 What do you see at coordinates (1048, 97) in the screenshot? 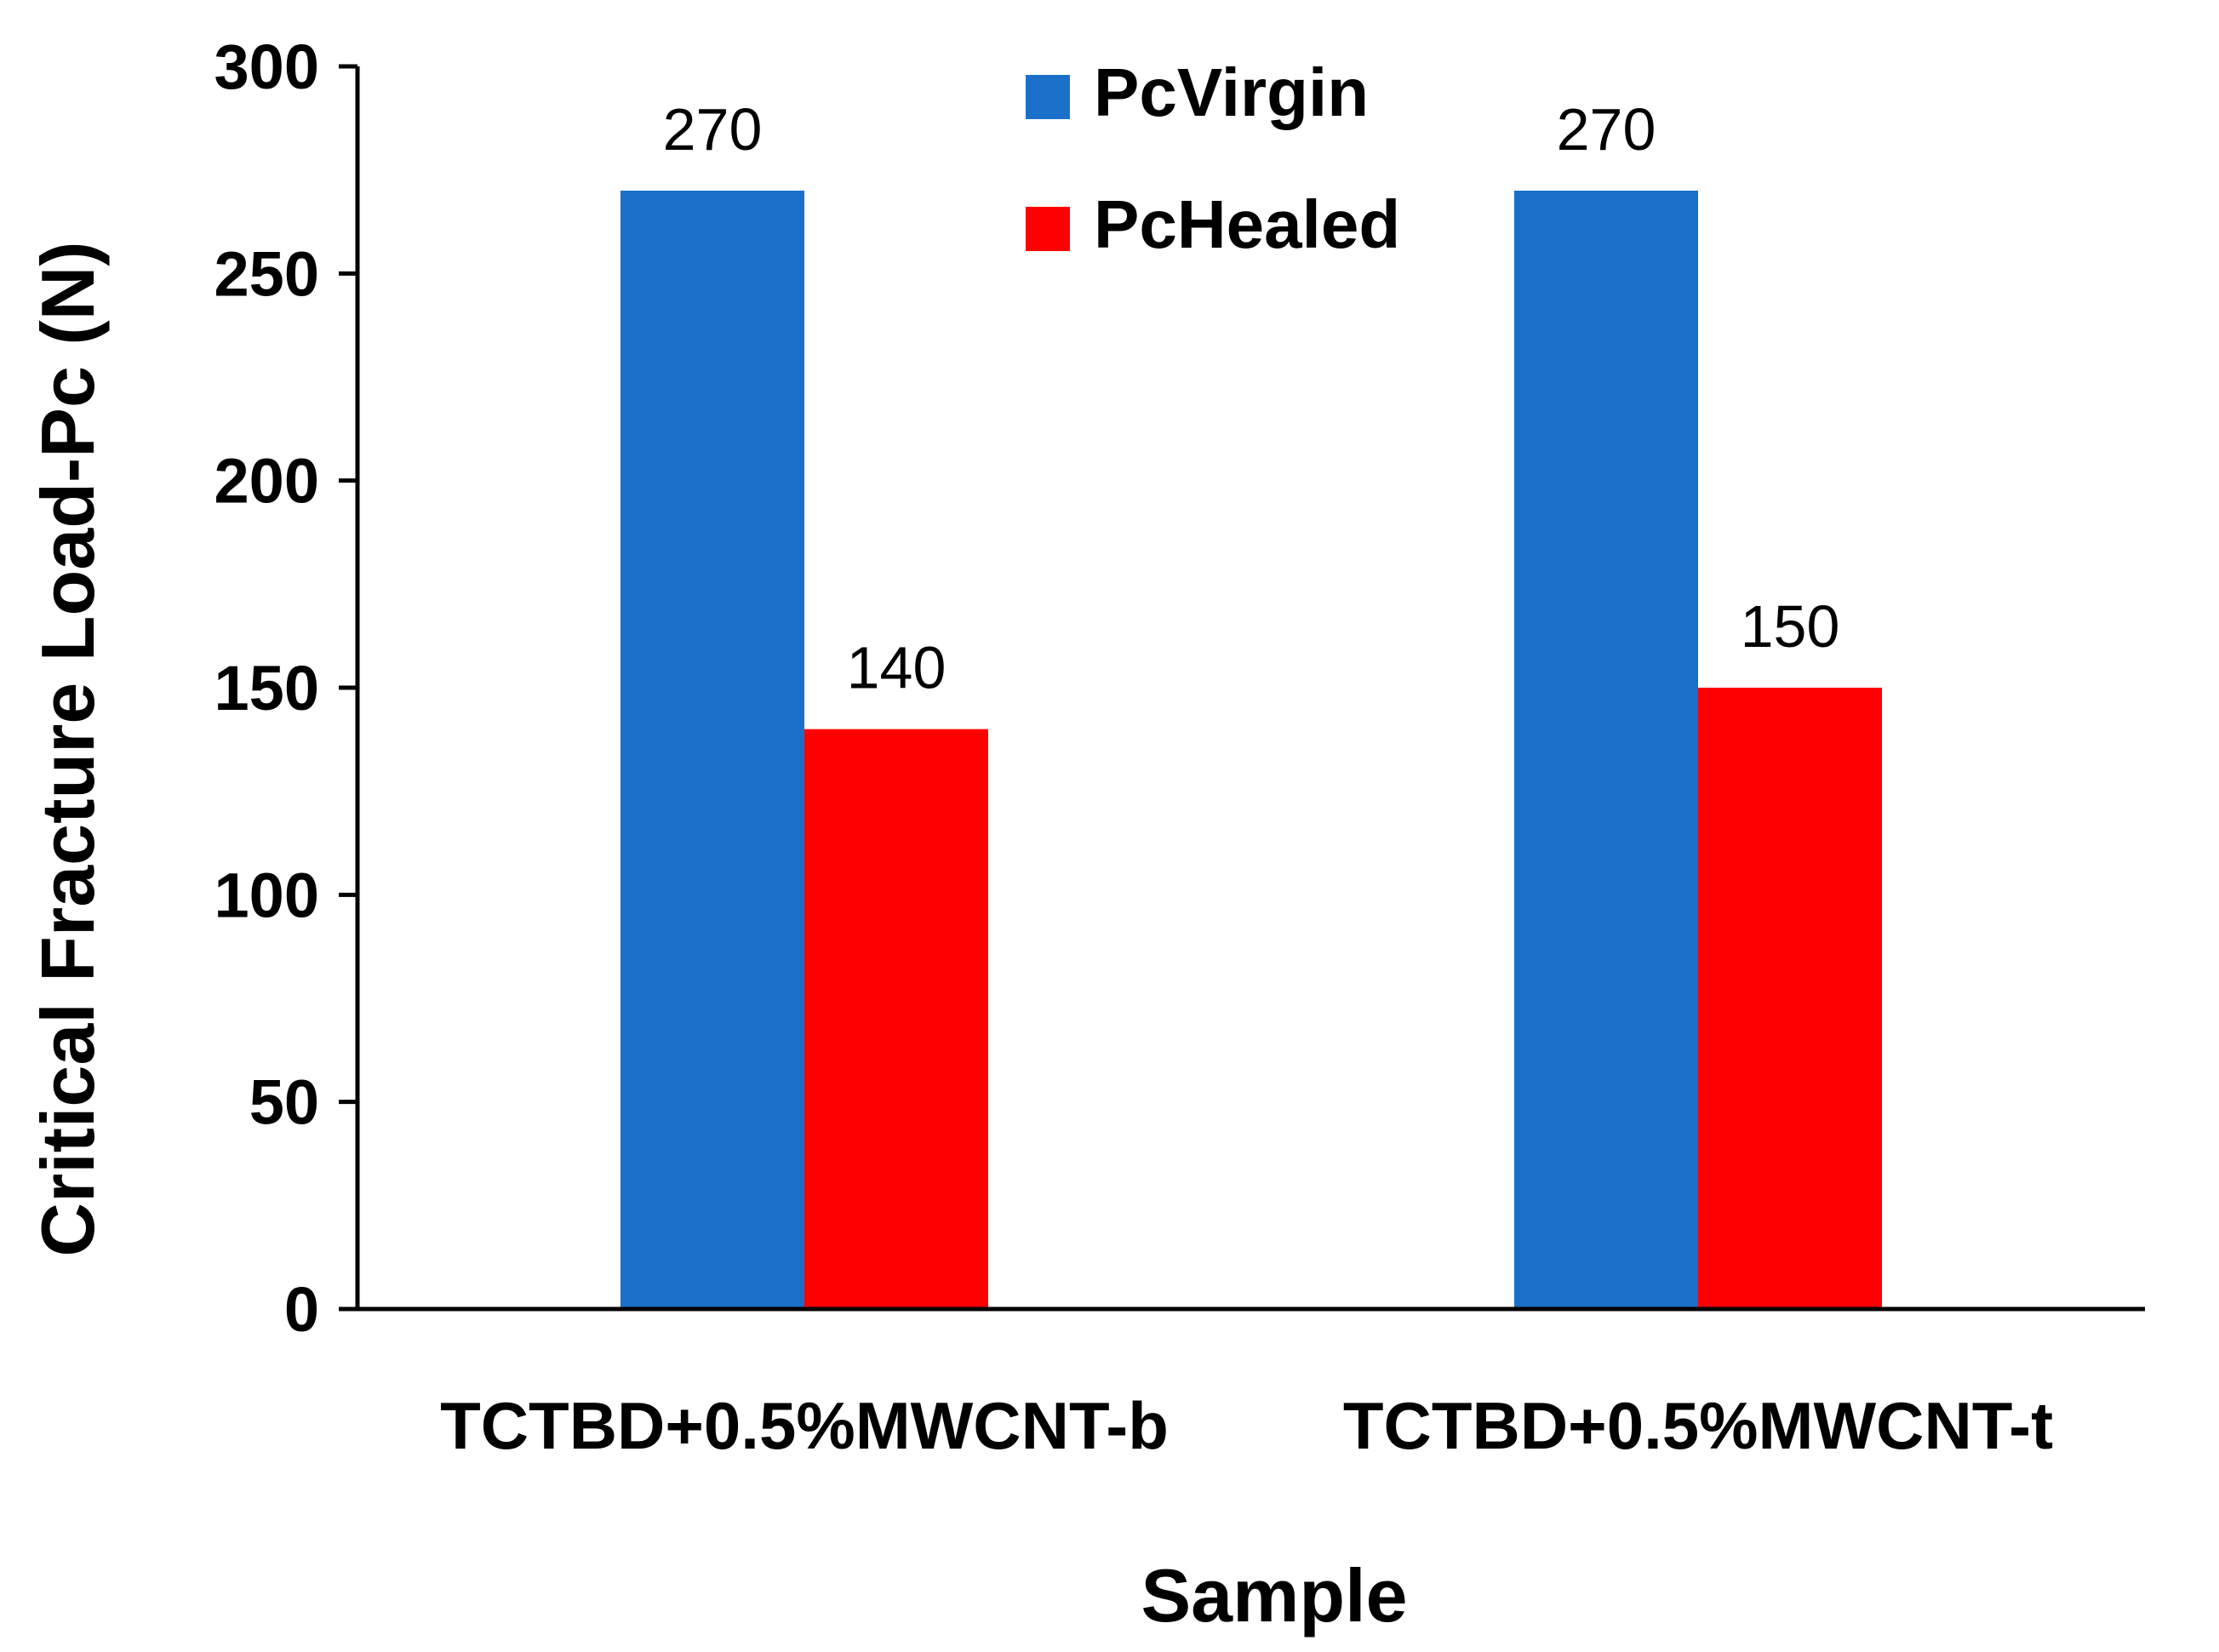
I see `legend-swatch-pcvirgin` at bounding box center [1048, 97].